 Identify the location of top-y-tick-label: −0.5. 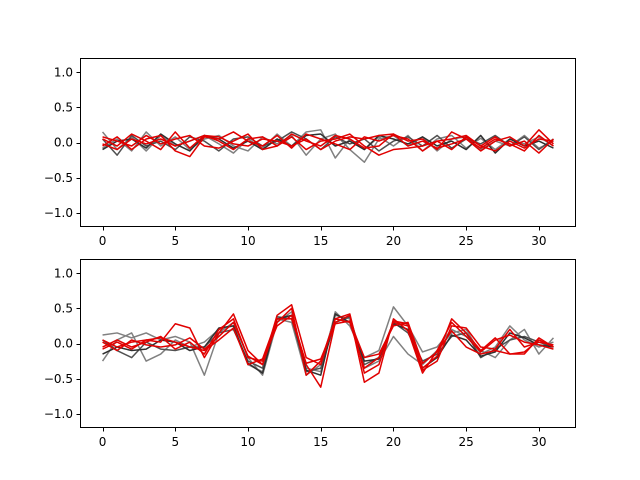
(58, 178).